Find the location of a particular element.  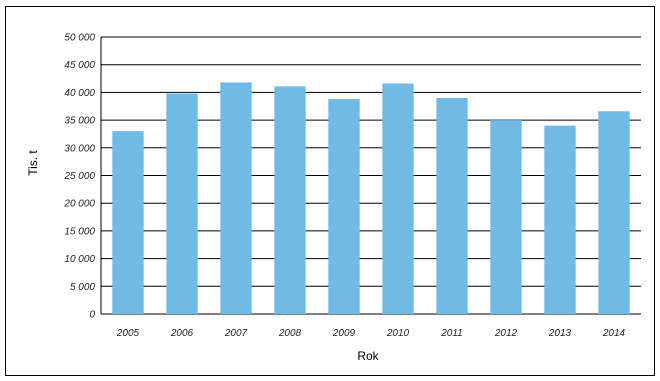

y-tick-label: 25 000 is located at coordinates (79, 176).